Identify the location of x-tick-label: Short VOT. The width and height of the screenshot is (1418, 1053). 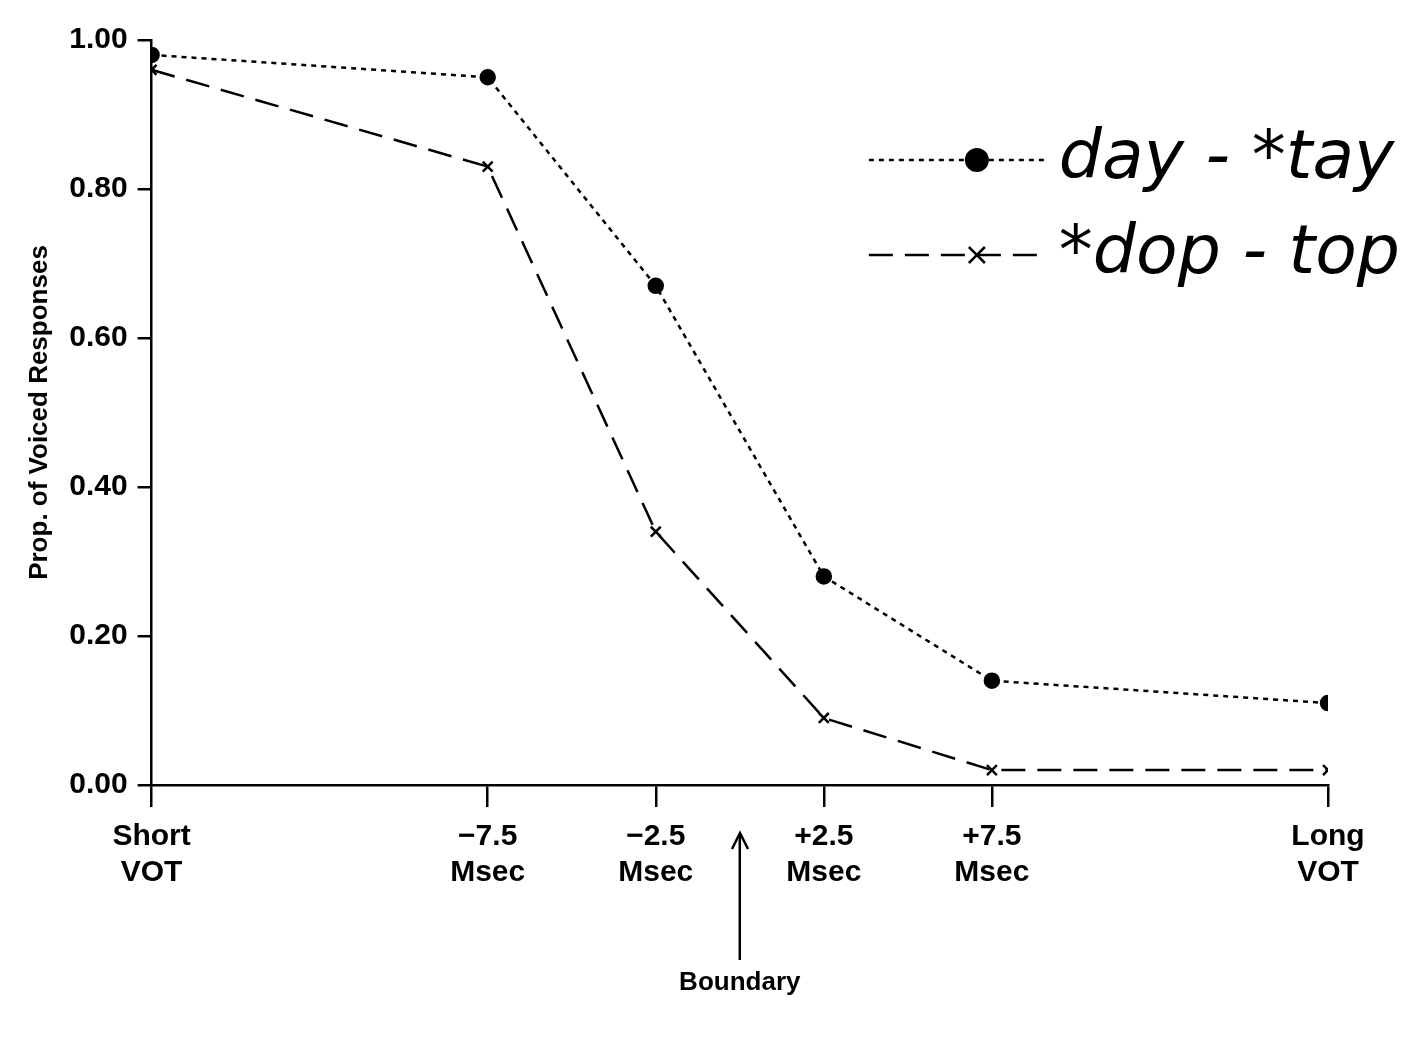
(151, 853).